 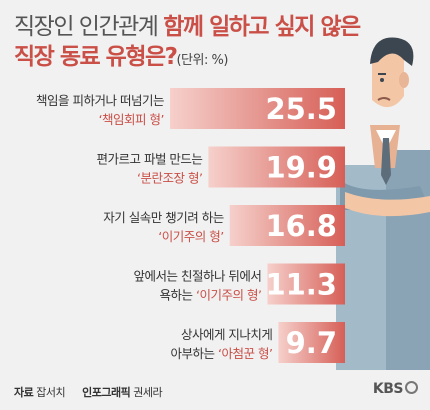 I want to click on category-tag-line-2: ‘분란조장 형’, so click(x=169, y=178).